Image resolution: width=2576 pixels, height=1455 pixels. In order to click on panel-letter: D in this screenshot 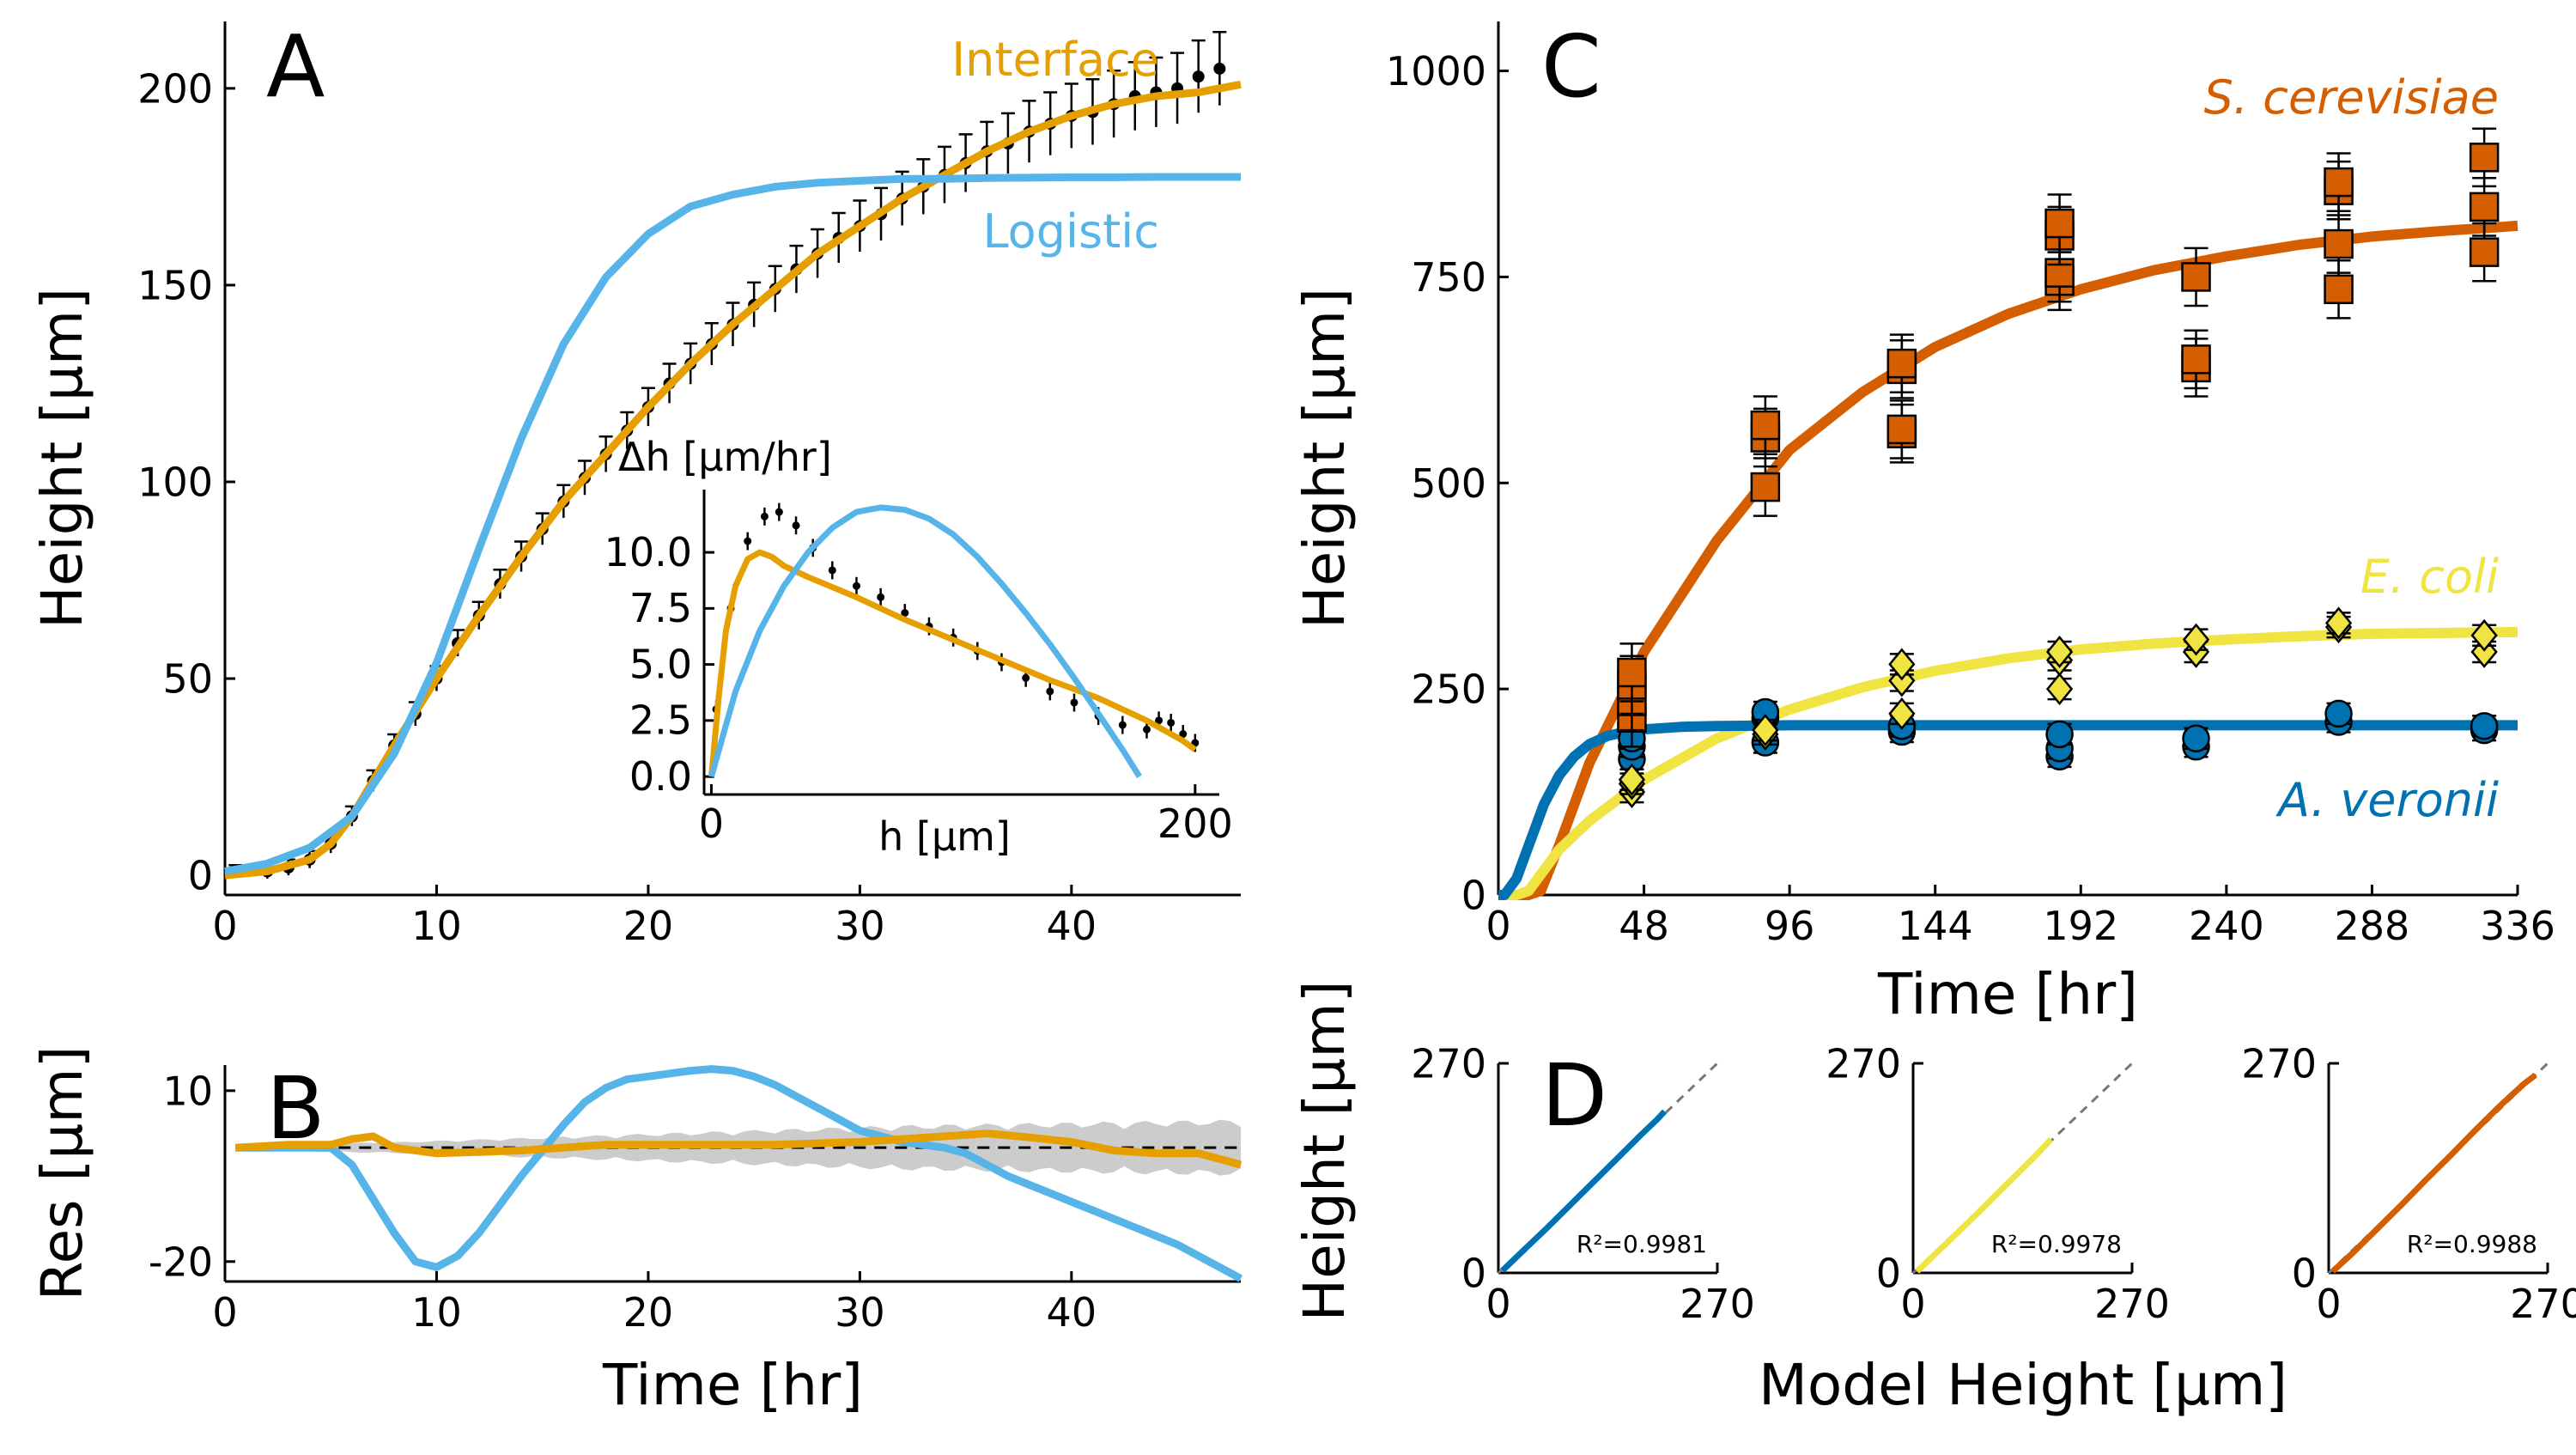, I will do `click(1574, 1096)`.